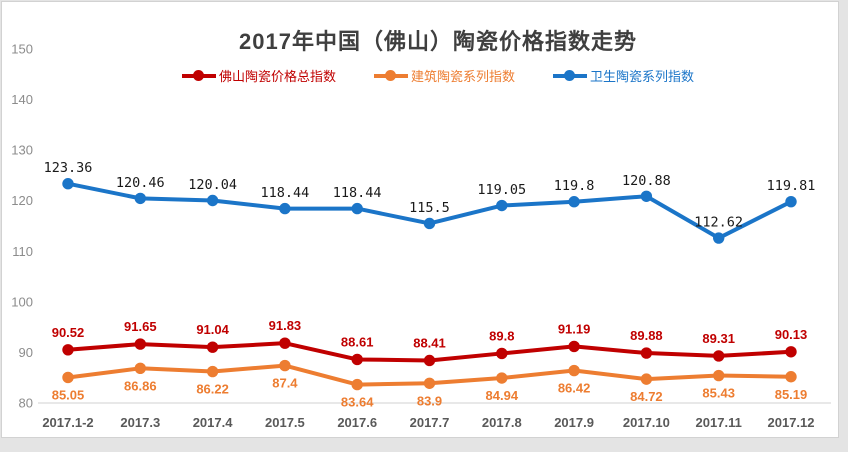 This screenshot has height=452, width=848. What do you see at coordinates (22, 99) in the screenshot?
I see `y-axis-tick-label: 140` at bounding box center [22, 99].